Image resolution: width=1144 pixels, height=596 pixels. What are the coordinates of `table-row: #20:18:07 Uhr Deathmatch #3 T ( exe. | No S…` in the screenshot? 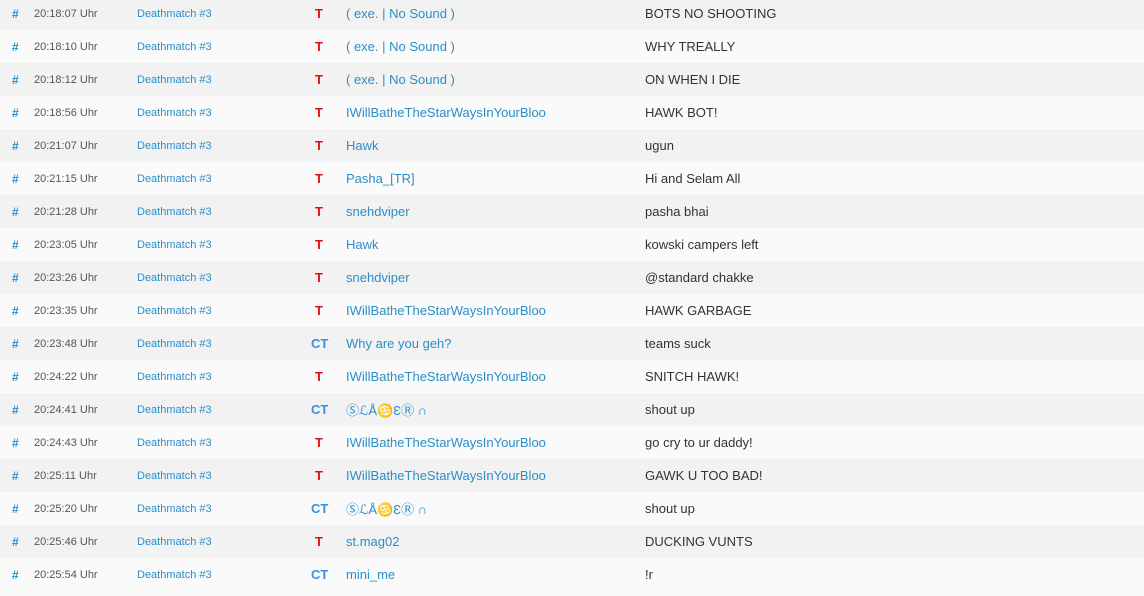 It's located at (572, 15).